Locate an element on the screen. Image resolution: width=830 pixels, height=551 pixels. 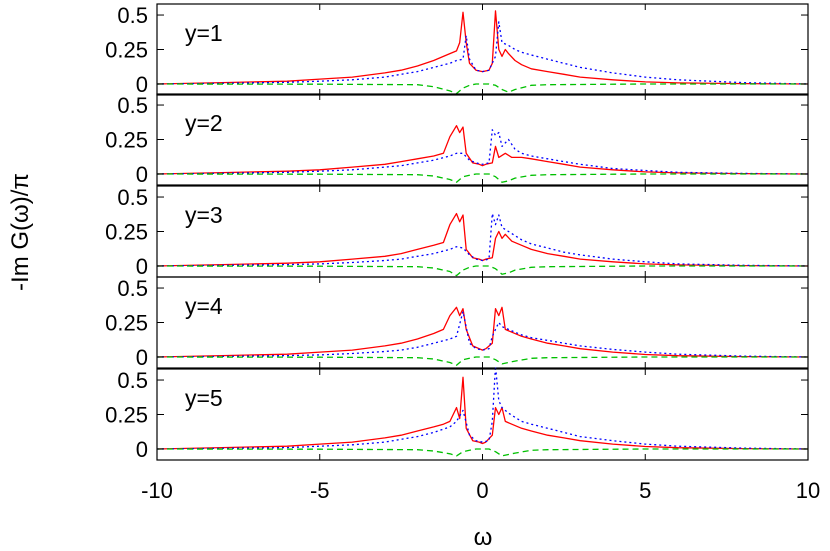
panel-1: 0 0.25 0.5 y=1 is located at coordinates (457, 50).